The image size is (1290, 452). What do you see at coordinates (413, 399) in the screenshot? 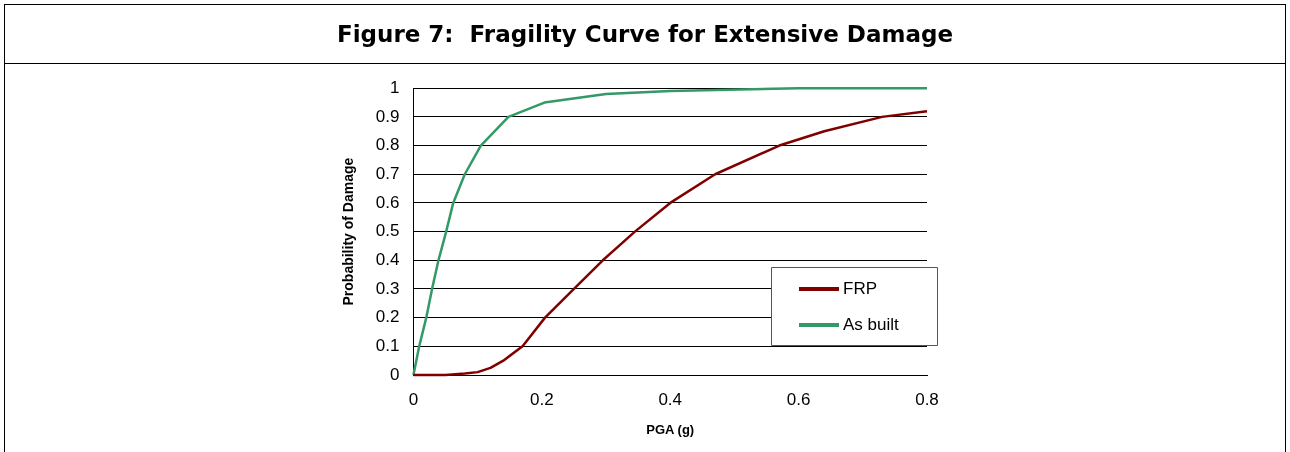
I see `x-tick-label: 0` at bounding box center [413, 399].